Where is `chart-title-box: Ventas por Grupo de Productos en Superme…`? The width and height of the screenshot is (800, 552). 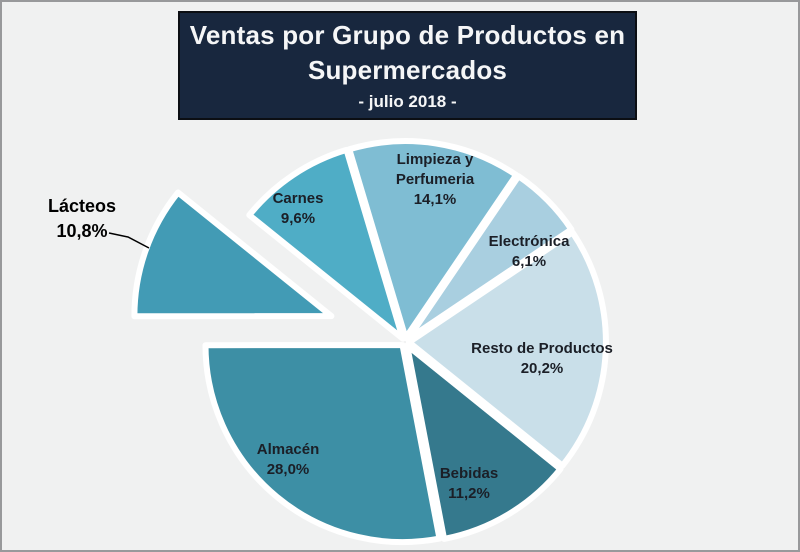
chart-title-box: Ventas por Grupo de Productos en Superme… is located at coordinates (407, 65).